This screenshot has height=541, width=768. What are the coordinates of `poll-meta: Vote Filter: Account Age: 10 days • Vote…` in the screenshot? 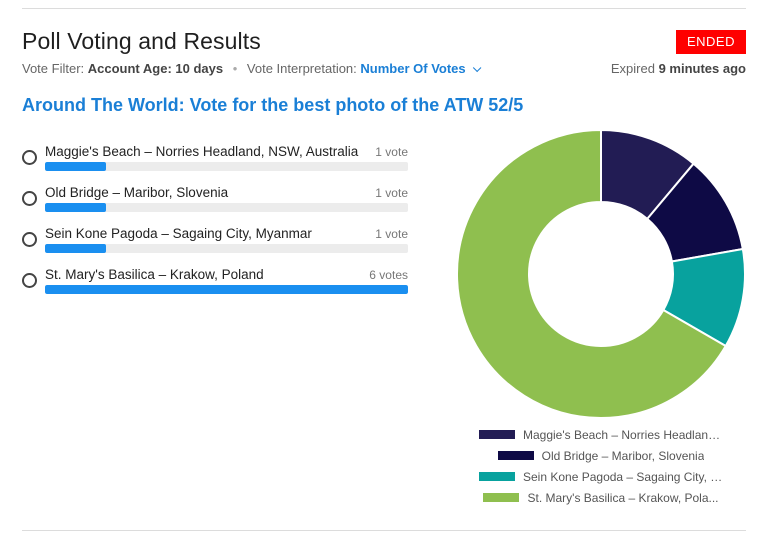 It's located at (251, 68).